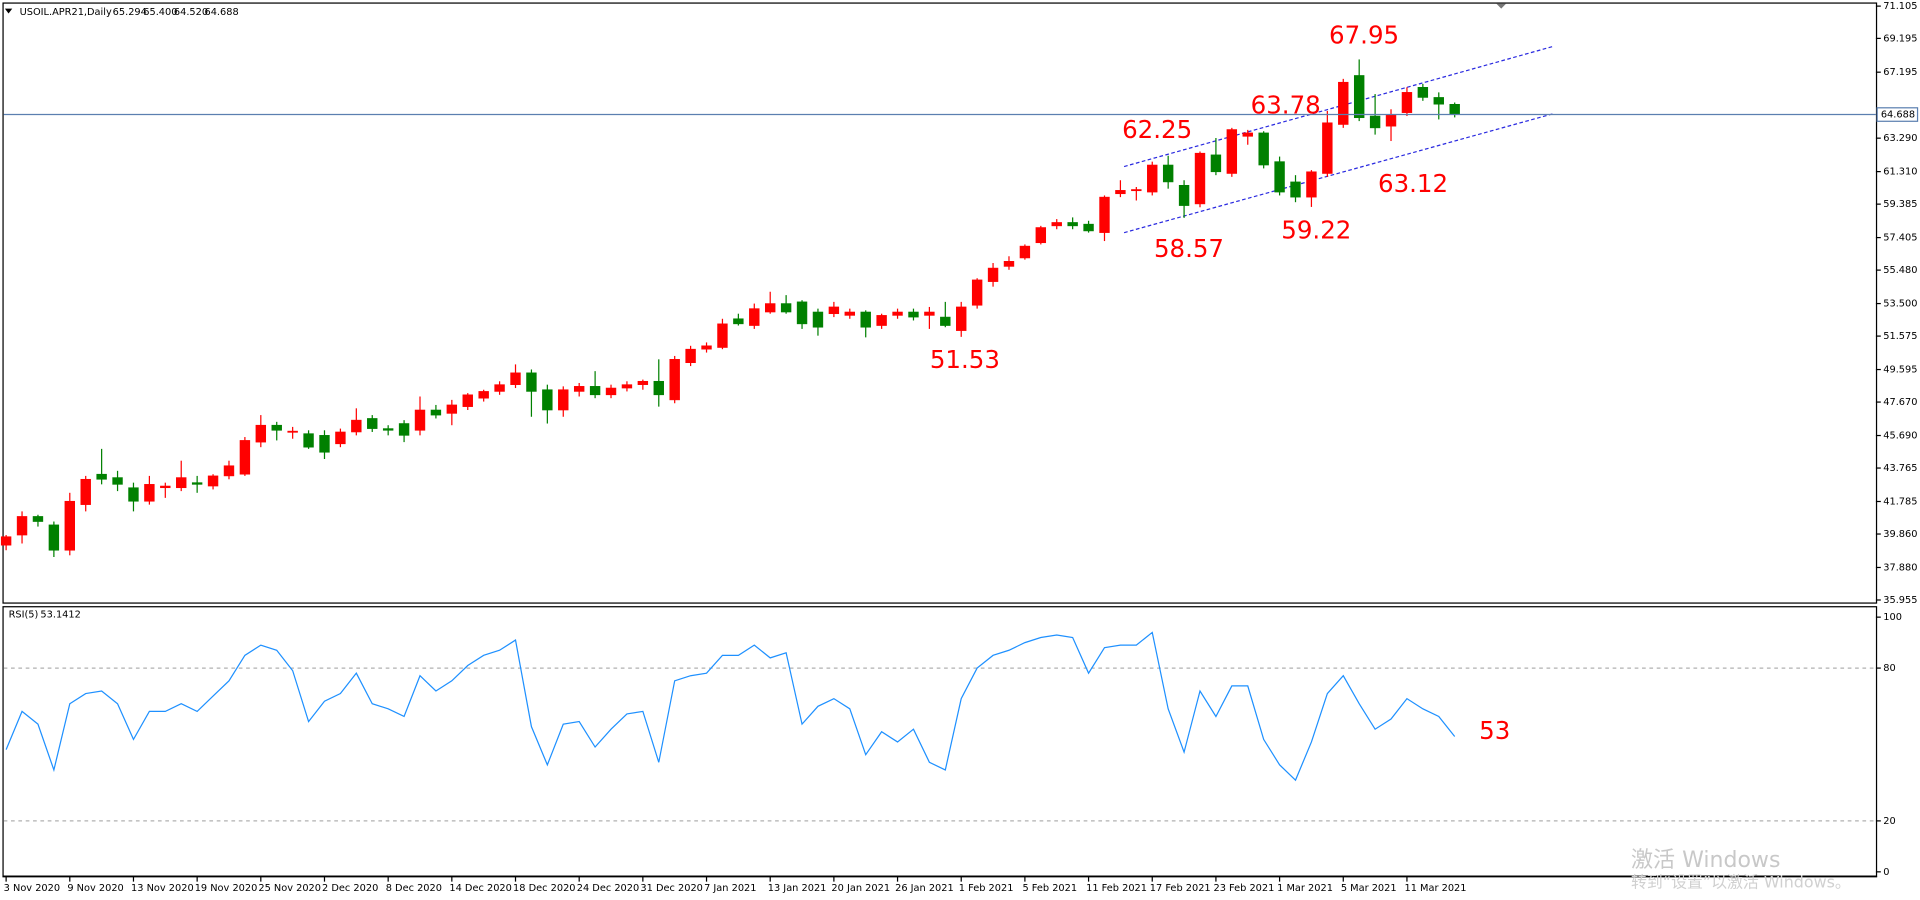 The height and width of the screenshot is (900, 1920). What do you see at coordinates (1900, 600) in the screenshot?
I see `y-tick-label: 35.955` at bounding box center [1900, 600].